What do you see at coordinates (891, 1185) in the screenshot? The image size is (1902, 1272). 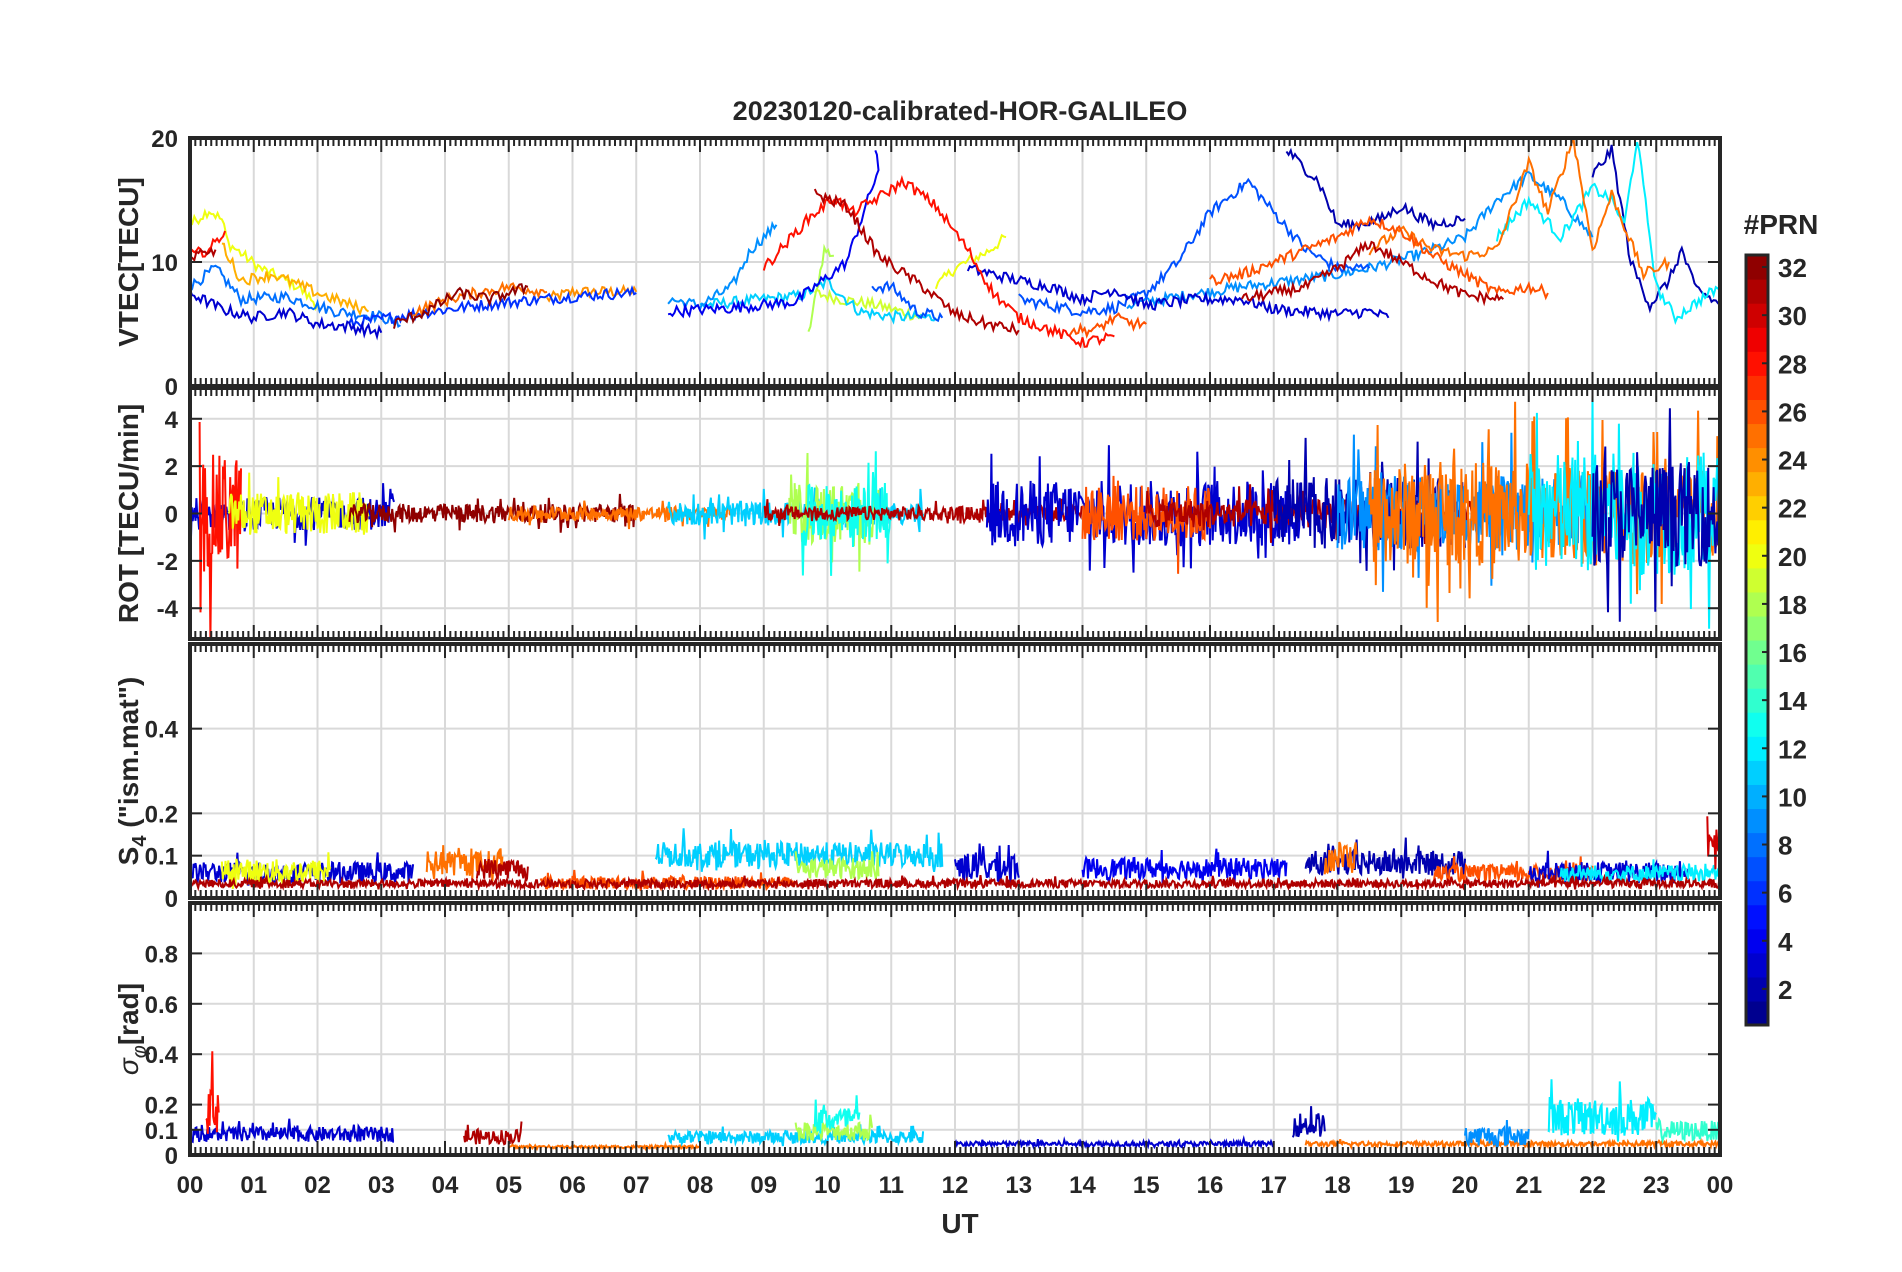 I see `x-tick-label: 11` at bounding box center [891, 1185].